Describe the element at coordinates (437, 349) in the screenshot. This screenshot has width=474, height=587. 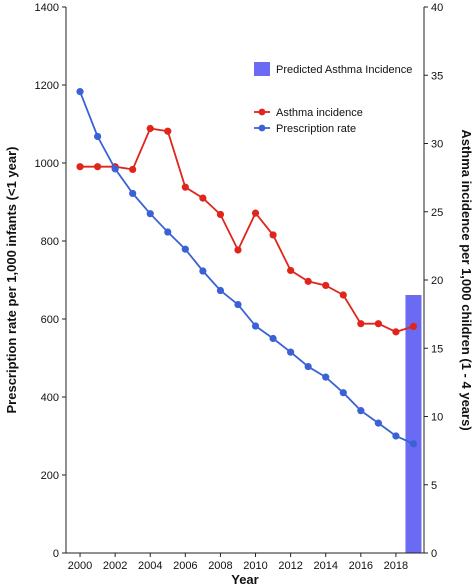
I see `right-y-tick-label: 15` at that location.